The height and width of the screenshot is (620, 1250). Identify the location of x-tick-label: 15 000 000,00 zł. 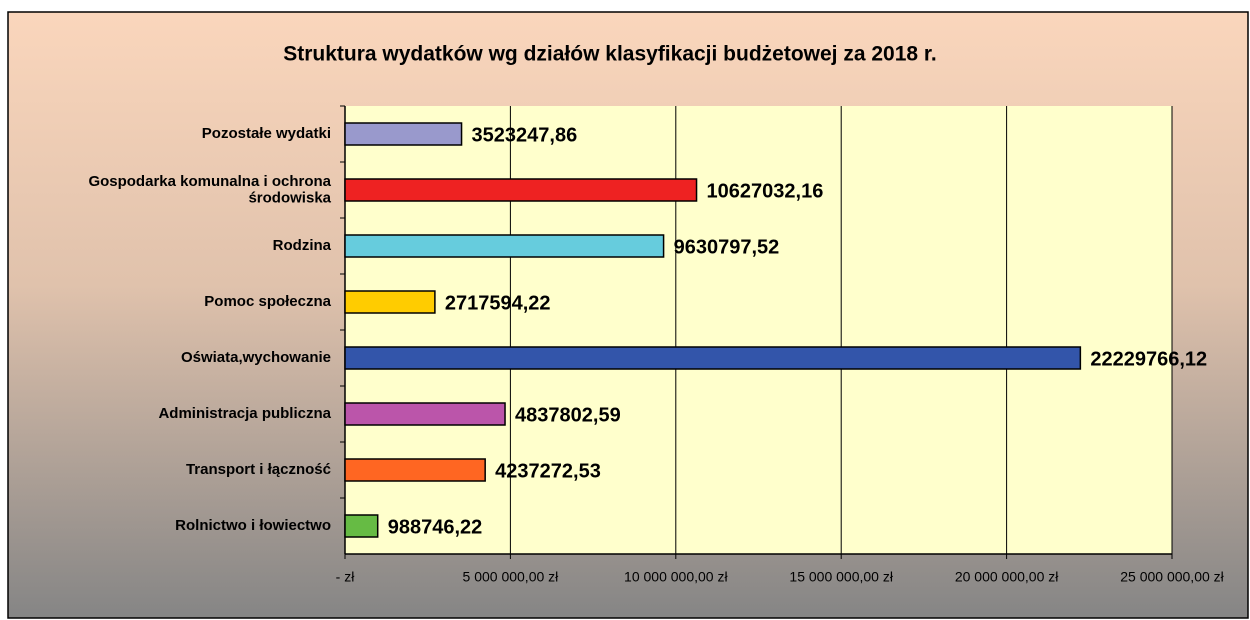
(841, 577).